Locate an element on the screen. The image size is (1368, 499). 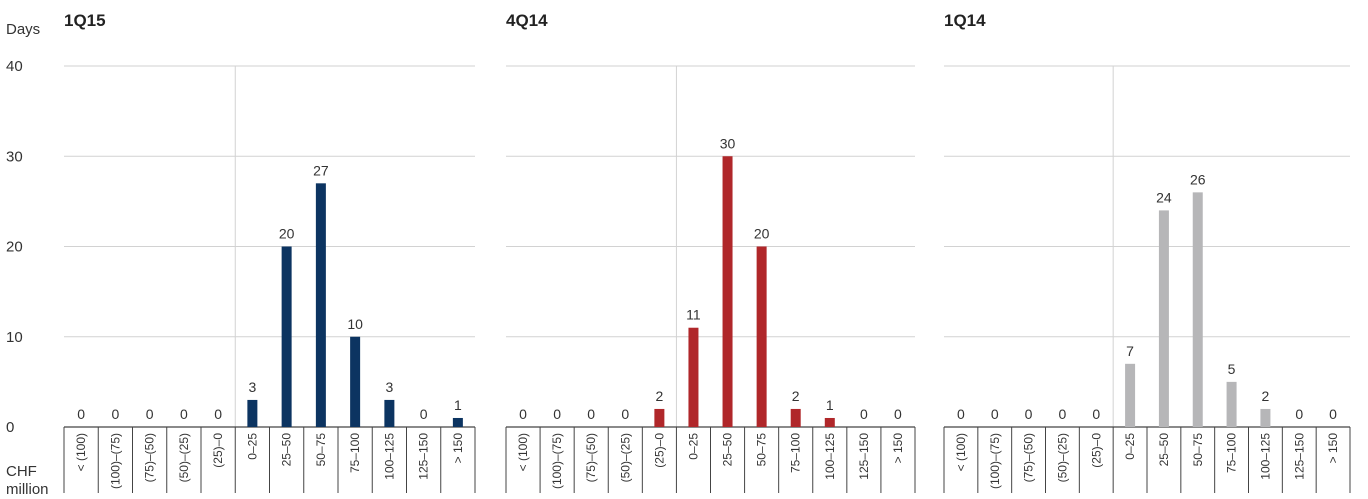
bar-value-label: 5 is located at coordinates (1232, 369).